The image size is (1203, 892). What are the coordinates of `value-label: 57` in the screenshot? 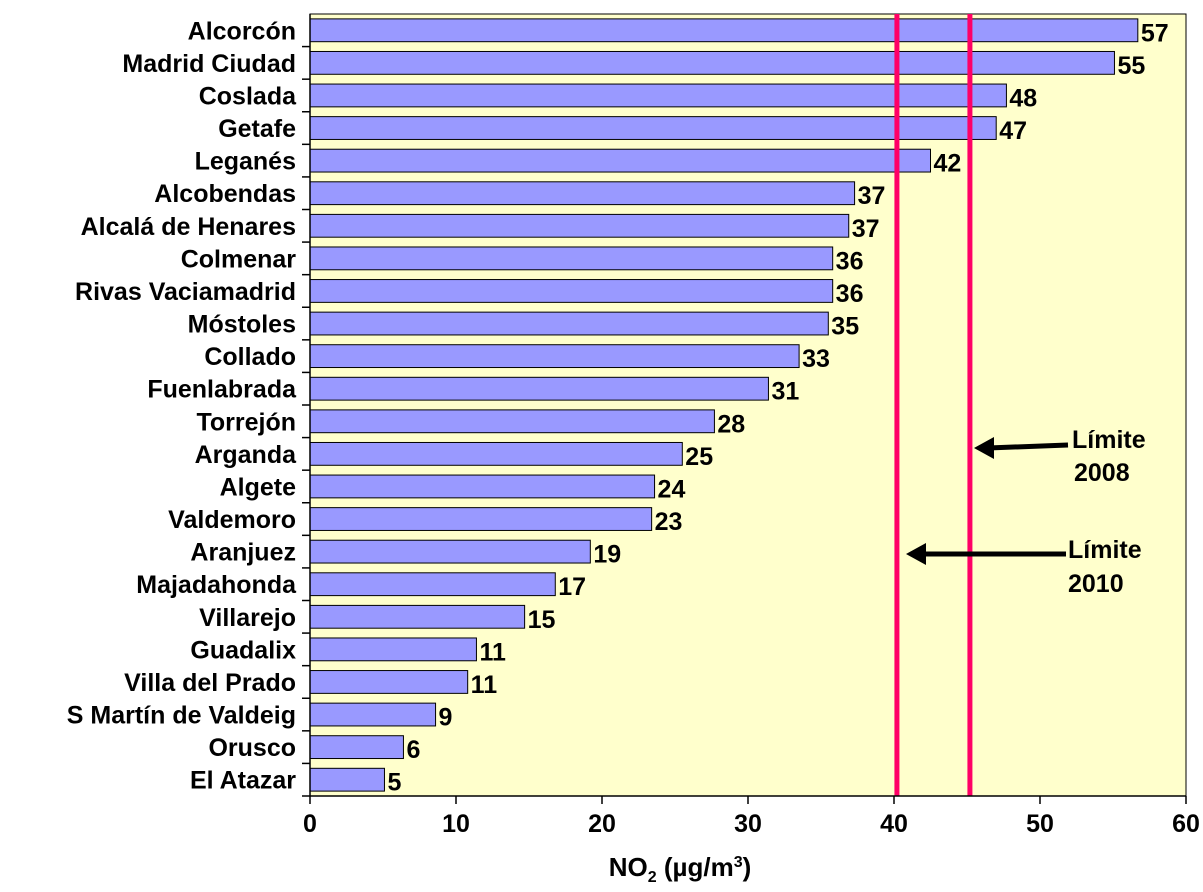 It's located at (1155, 33).